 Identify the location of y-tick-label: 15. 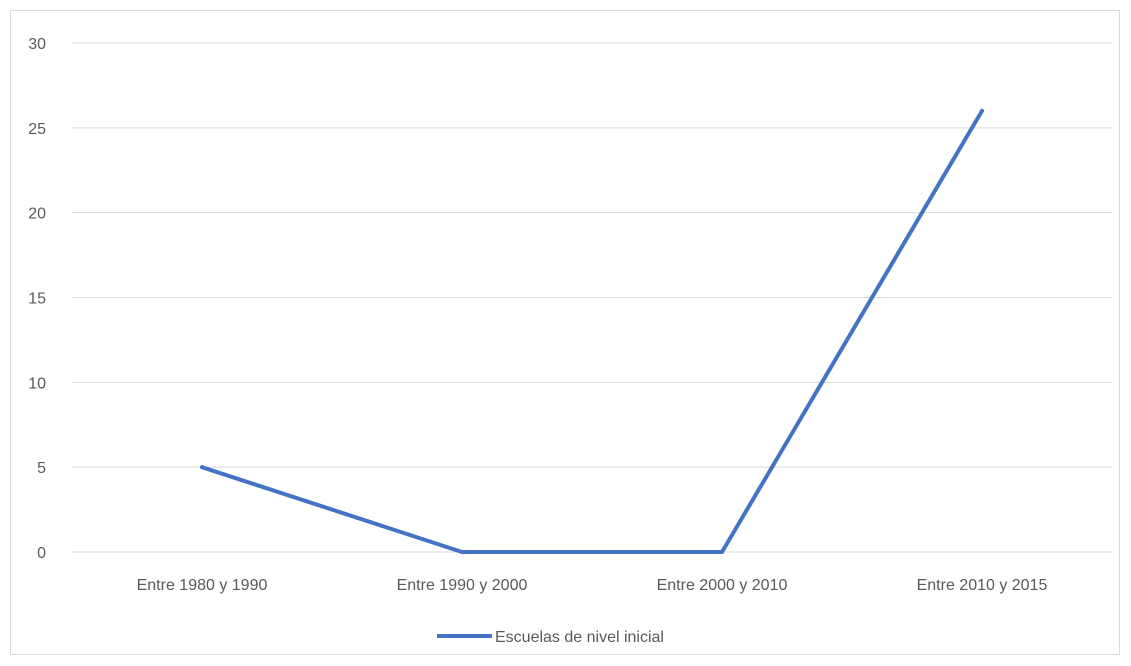
(37, 299).